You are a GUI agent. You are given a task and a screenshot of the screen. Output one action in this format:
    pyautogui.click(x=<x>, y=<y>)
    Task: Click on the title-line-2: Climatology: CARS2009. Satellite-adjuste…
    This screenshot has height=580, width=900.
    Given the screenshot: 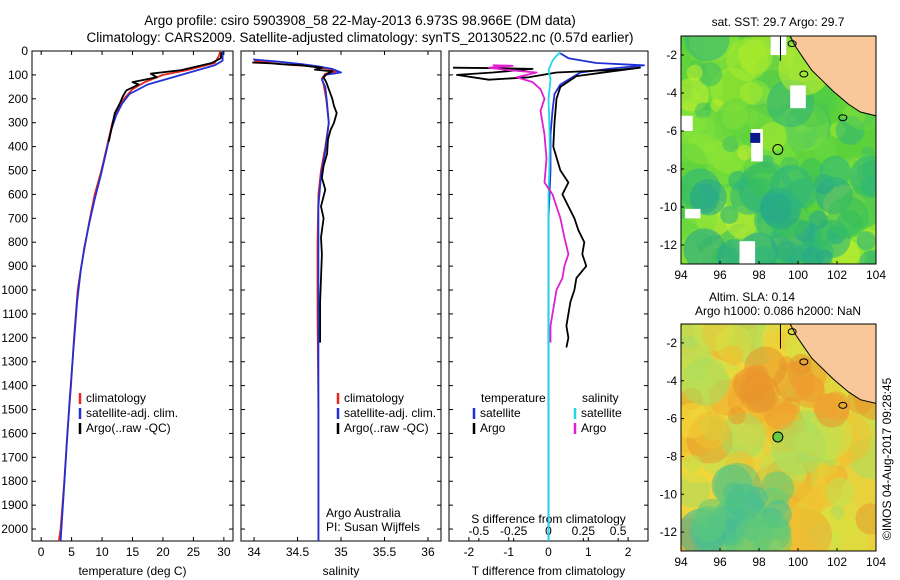 What is the action you would take?
    pyautogui.click(x=360, y=37)
    